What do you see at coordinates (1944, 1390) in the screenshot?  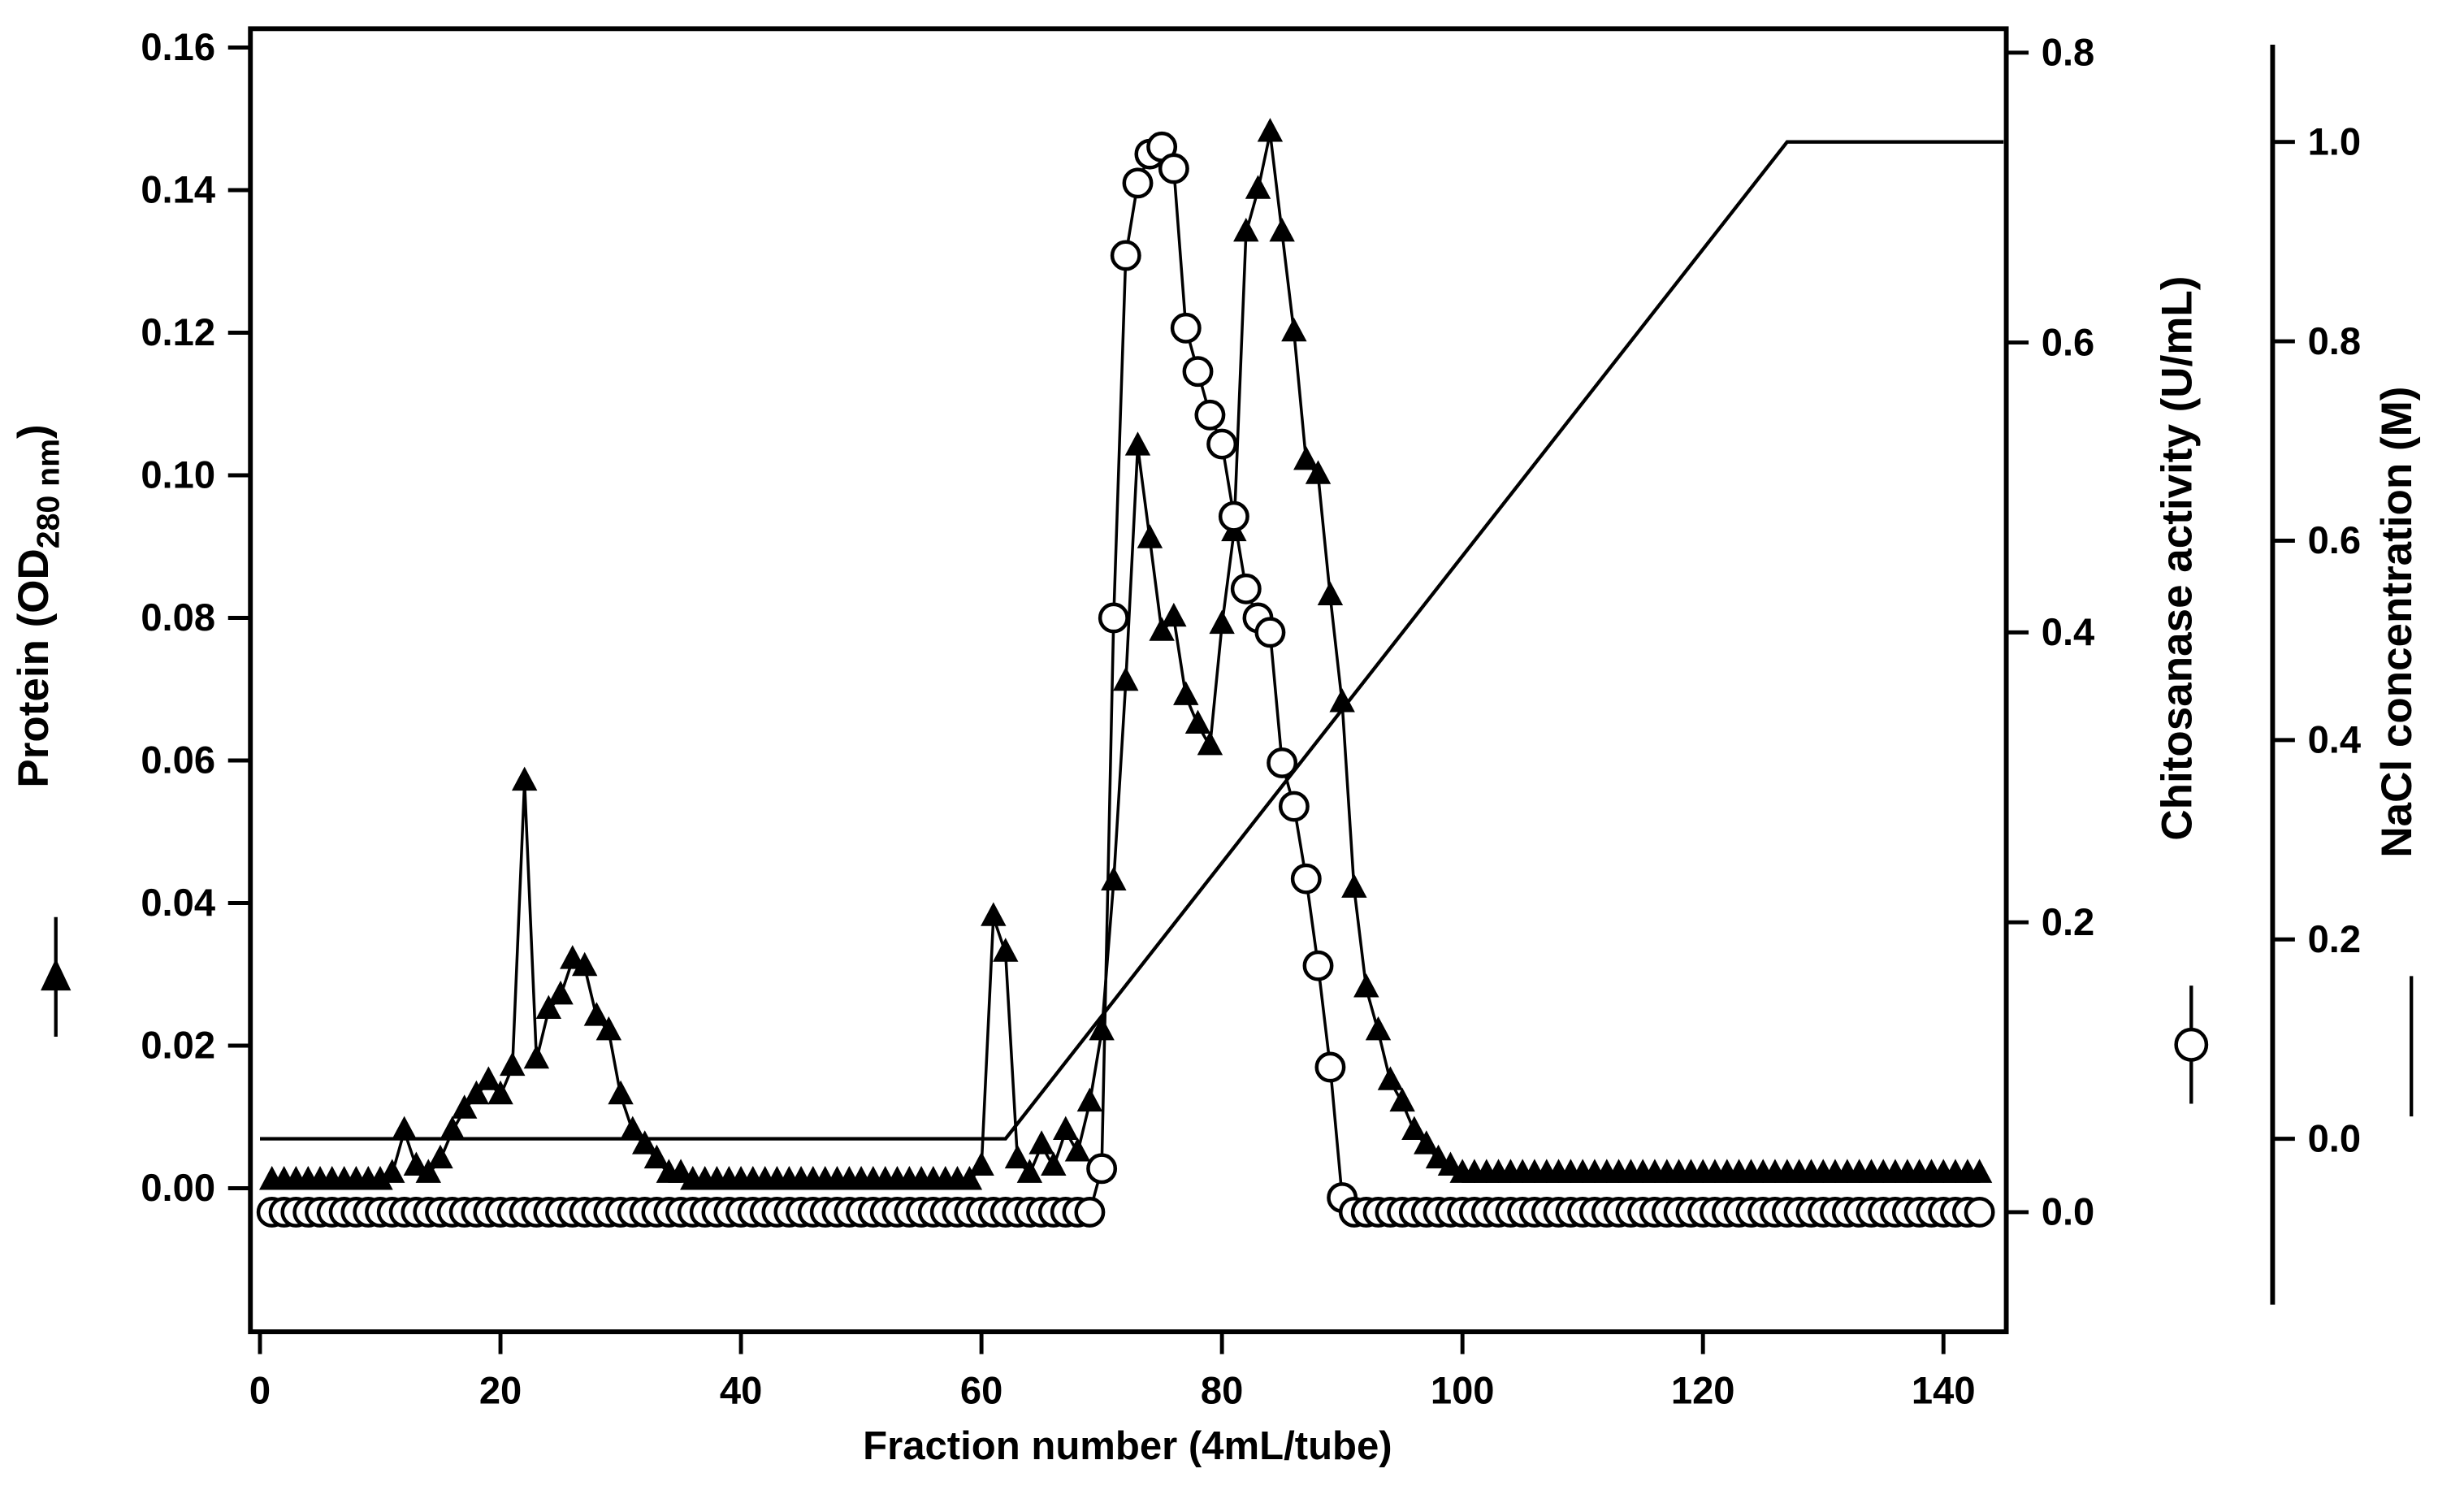 I see `x-tick-label: 140` at bounding box center [1944, 1390].